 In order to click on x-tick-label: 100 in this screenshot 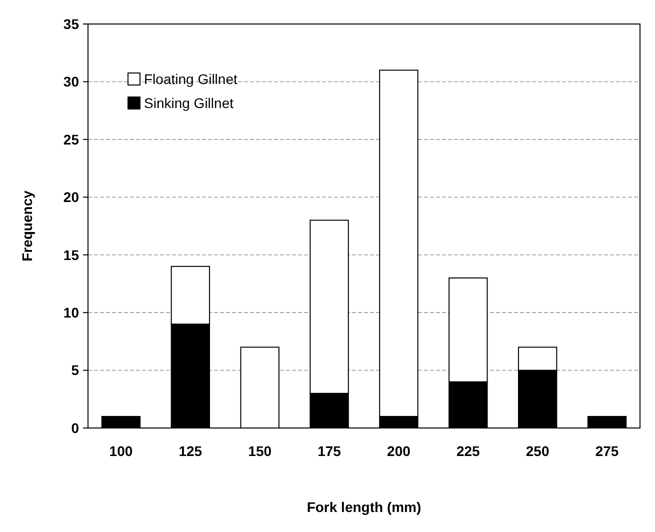, I will do `click(121, 451)`.